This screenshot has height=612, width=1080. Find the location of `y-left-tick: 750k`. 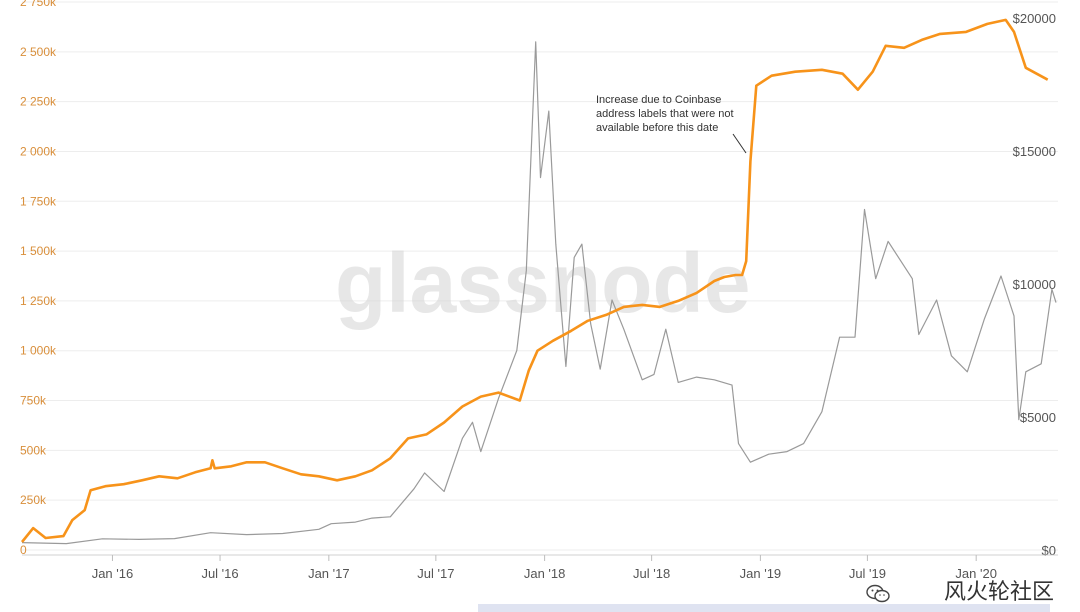

y-left-tick: 750k is located at coordinates (33, 401).